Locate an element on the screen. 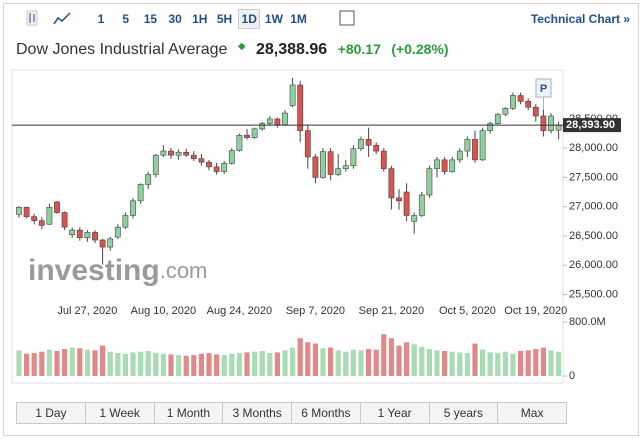 The image size is (644, 441). volume-tick-label: 0 is located at coordinates (572, 376).